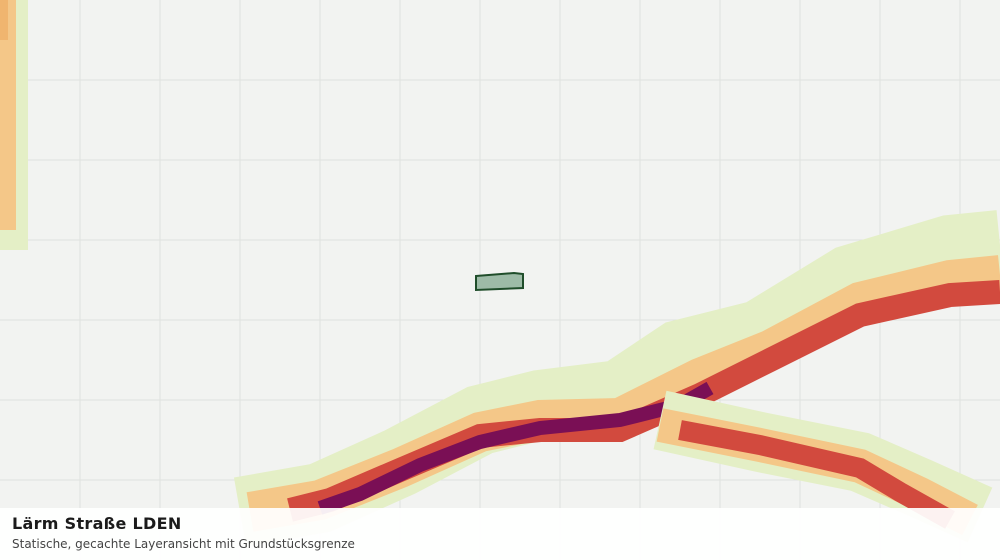 The image size is (1000, 560). What do you see at coordinates (499, 281) in the screenshot?
I see `parcel-boundary` at bounding box center [499, 281].